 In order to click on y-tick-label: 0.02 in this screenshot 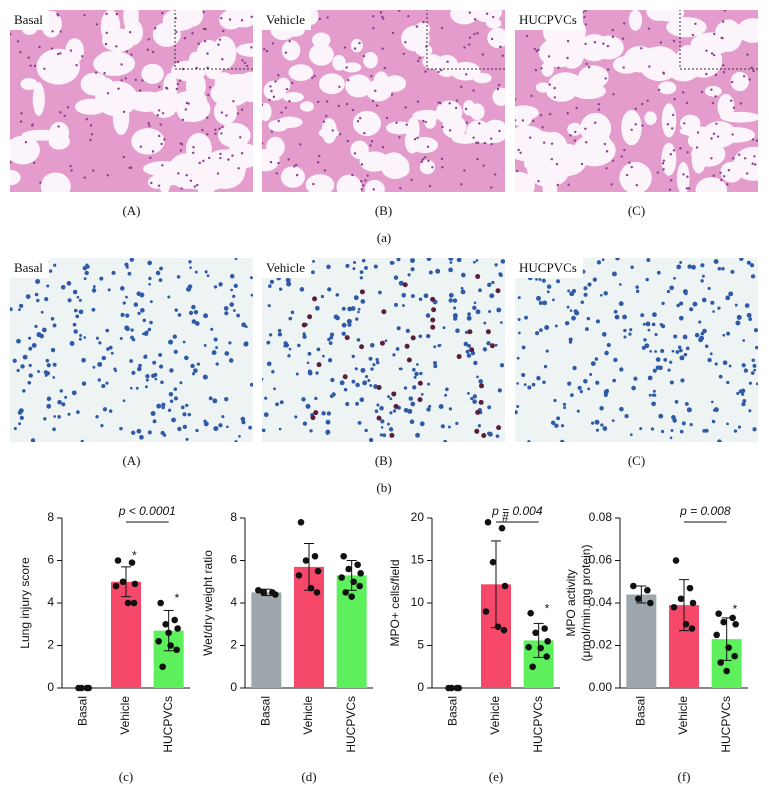, I will do `click(601, 645)`.